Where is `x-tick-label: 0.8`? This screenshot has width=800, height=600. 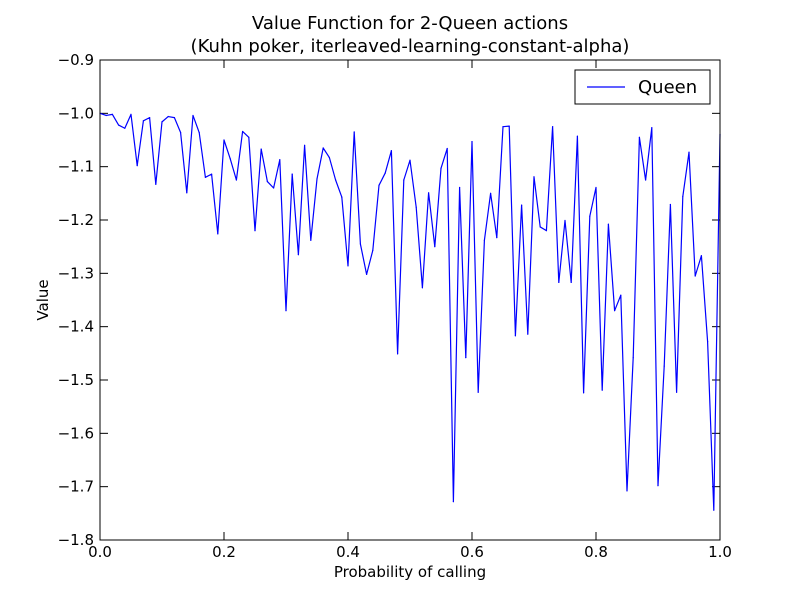 x-tick-label: 0.8 is located at coordinates (596, 552).